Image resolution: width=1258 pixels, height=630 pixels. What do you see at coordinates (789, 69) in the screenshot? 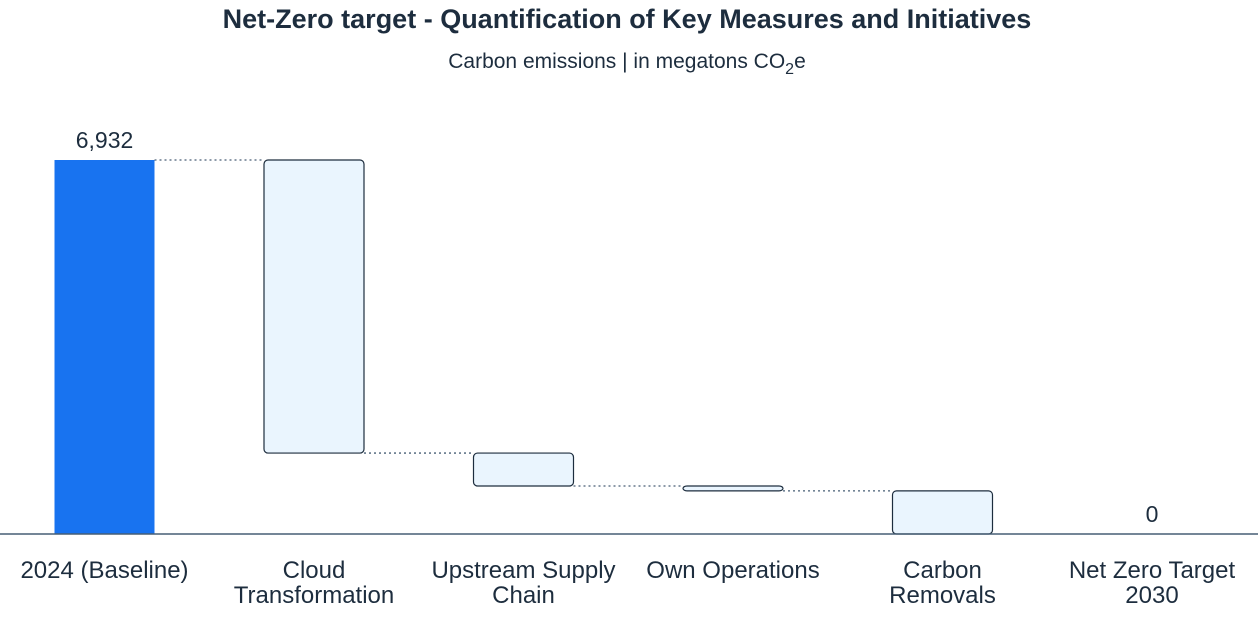
I see `subtitle-subscript: 2` at bounding box center [789, 69].